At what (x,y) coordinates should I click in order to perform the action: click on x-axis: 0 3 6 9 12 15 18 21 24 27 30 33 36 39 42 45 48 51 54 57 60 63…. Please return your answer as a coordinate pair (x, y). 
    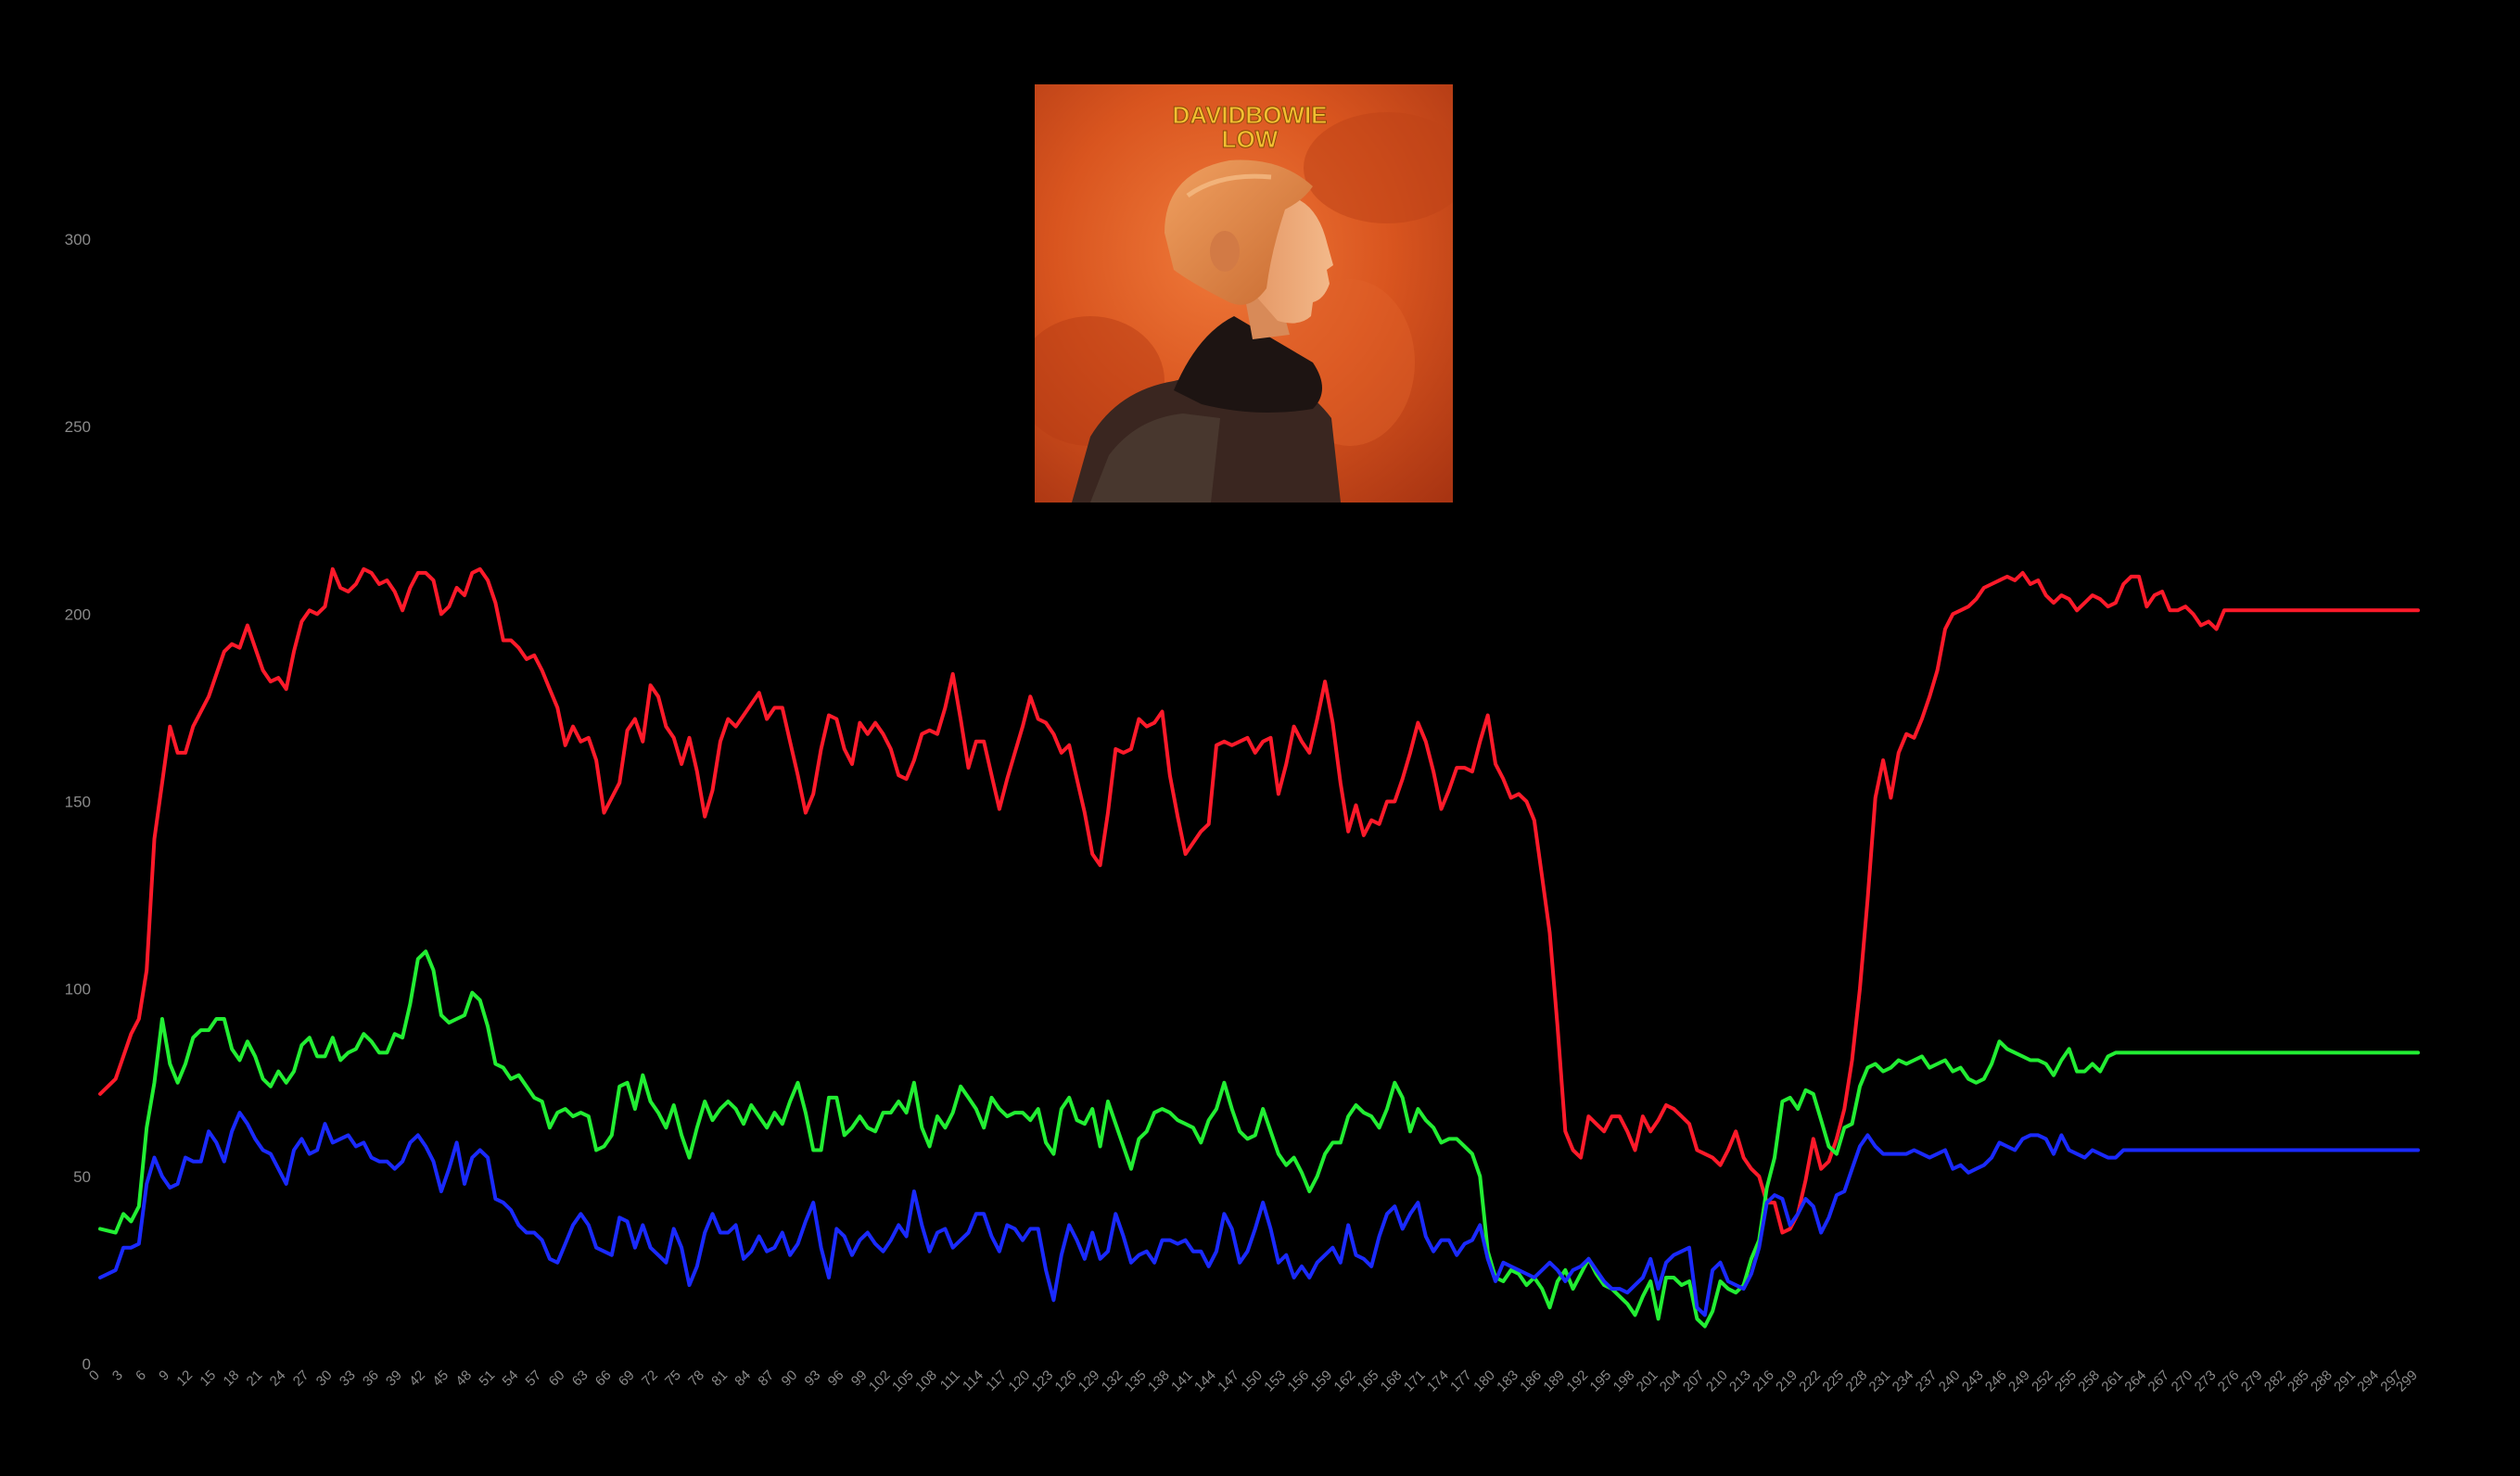
    Looking at the image, I should click on (1253, 1381).